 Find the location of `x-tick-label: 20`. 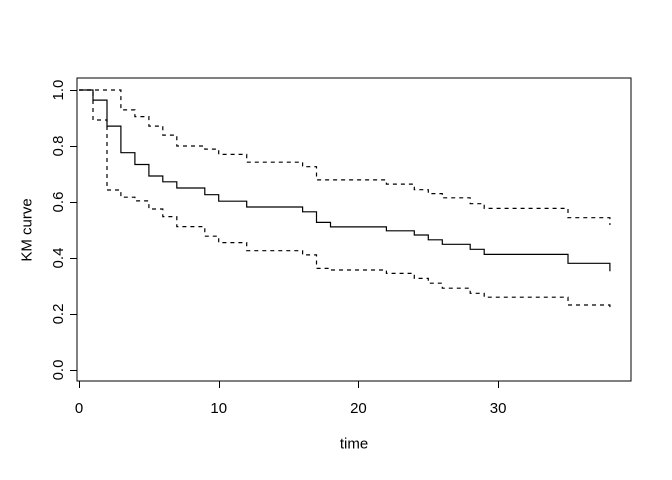

x-tick-label: 20 is located at coordinates (358, 408).